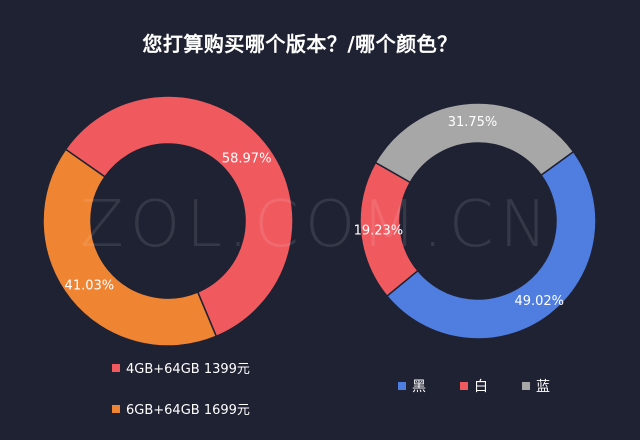  What do you see at coordinates (116, 367) in the screenshot?
I see `legend-swatch-4gb` at bounding box center [116, 367].